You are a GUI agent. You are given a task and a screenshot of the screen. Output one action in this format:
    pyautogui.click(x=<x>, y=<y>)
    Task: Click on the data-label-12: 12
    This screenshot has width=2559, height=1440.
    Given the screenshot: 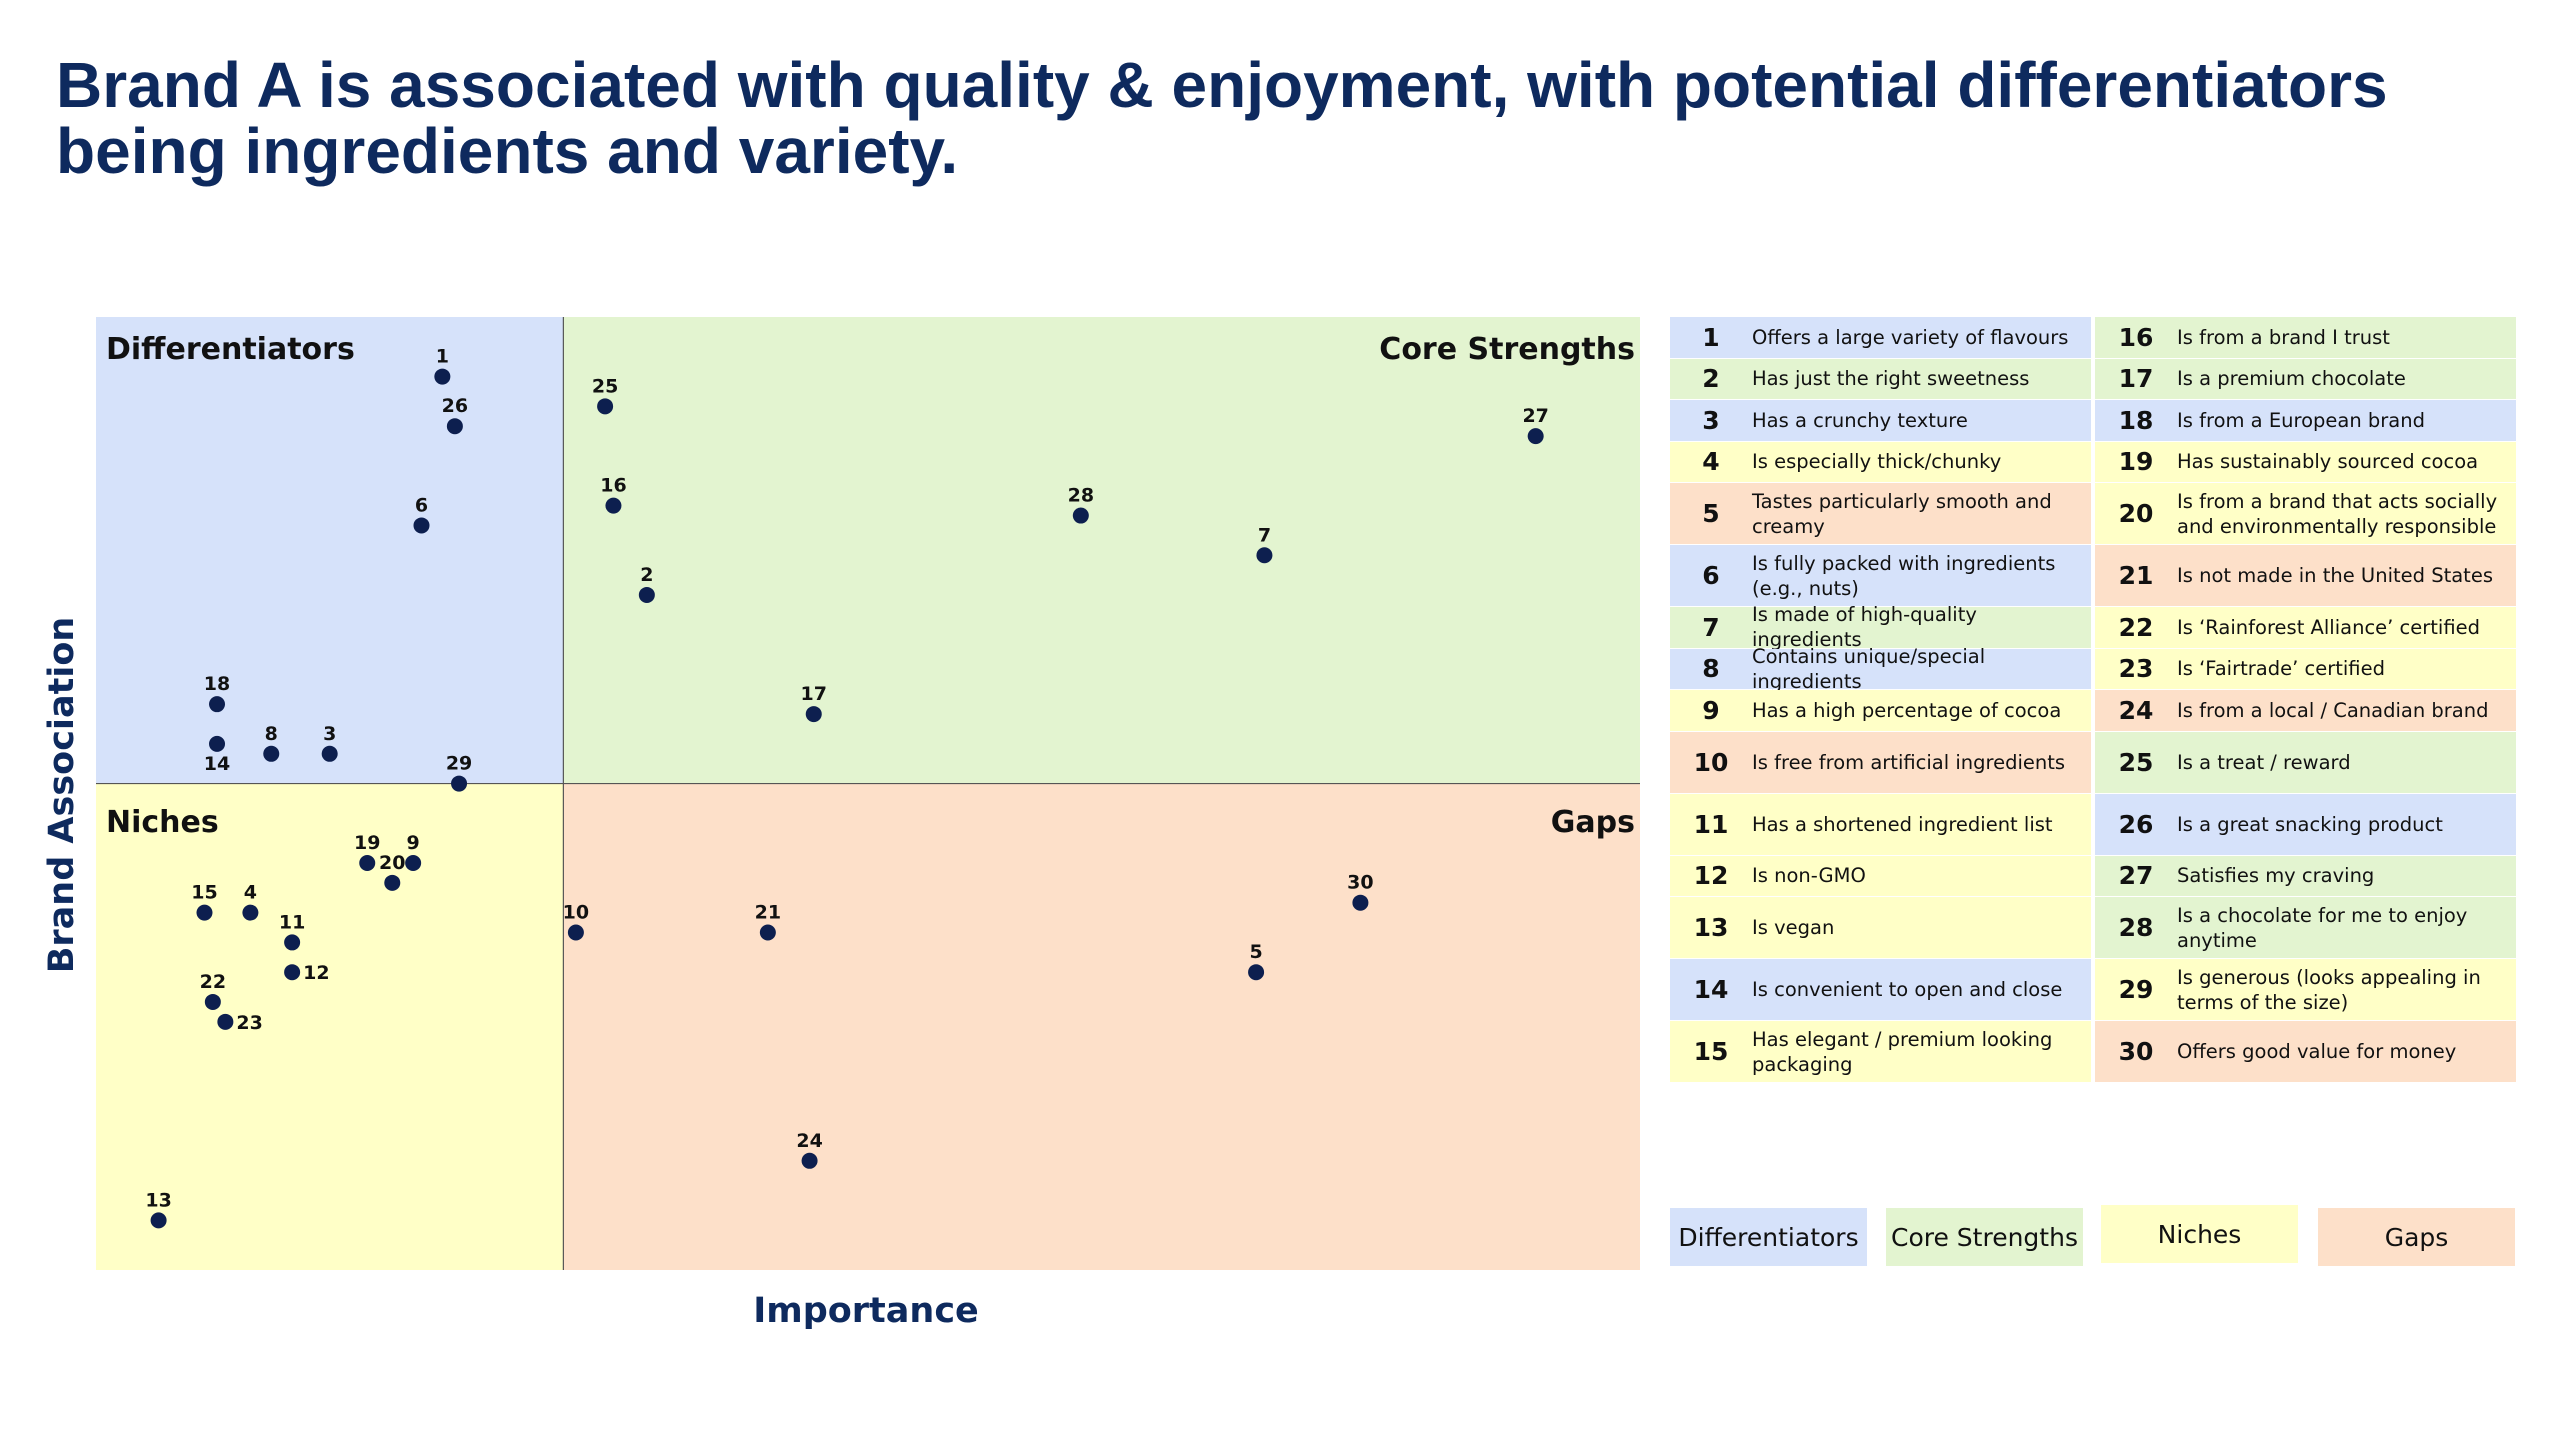 What is the action you would take?
    pyautogui.click(x=316, y=973)
    